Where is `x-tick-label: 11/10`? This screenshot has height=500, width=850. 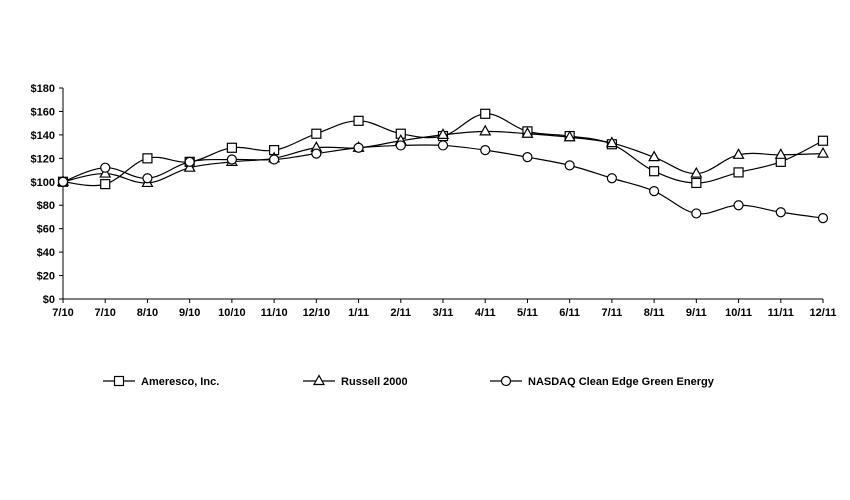 x-tick-label: 11/10 is located at coordinates (274, 313).